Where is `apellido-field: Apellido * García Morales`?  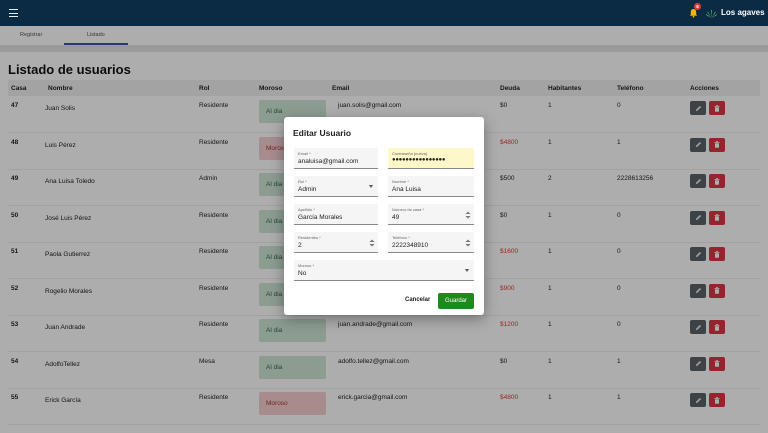 apellido-field: Apellido * García Morales is located at coordinates (336, 214).